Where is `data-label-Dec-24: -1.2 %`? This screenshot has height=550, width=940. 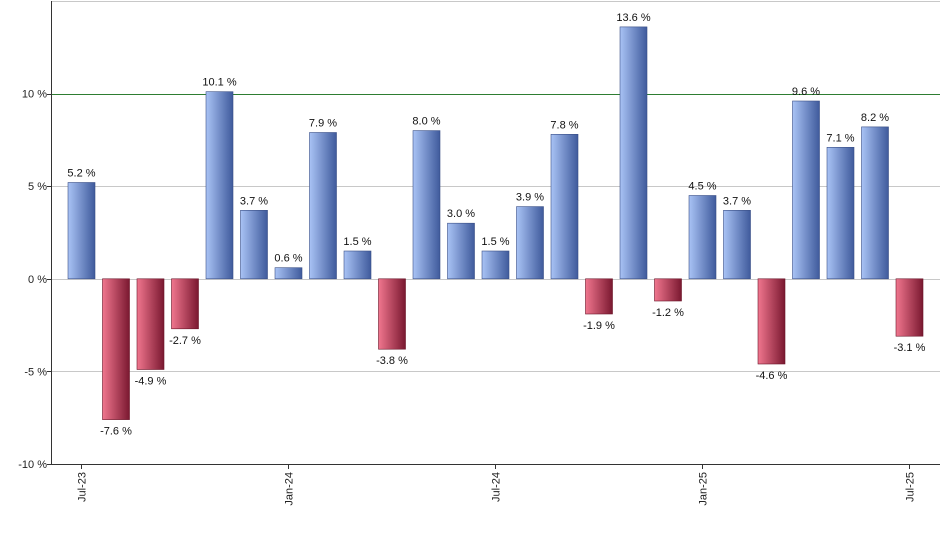 data-label-Dec-24: -1.2 % is located at coordinates (668, 313).